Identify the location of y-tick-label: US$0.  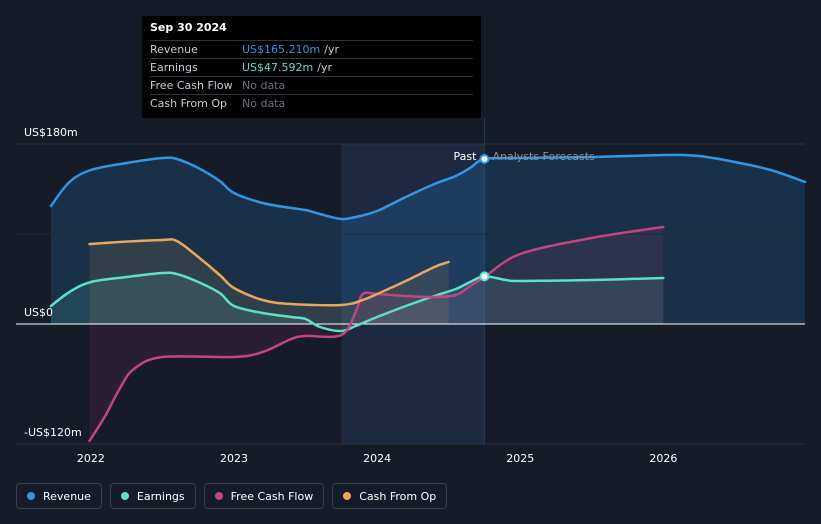
(38, 312).